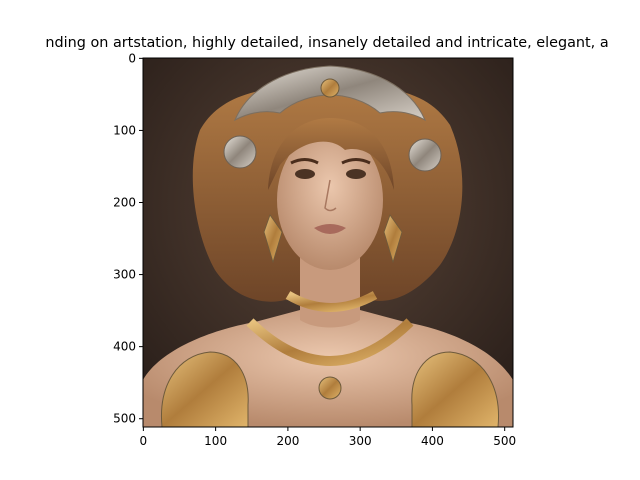 This screenshot has height=480, width=640. What do you see at coordinates (124, 275) in the screenshot?
I see `y-tick-label: 300` at bounding box center [124, 275].